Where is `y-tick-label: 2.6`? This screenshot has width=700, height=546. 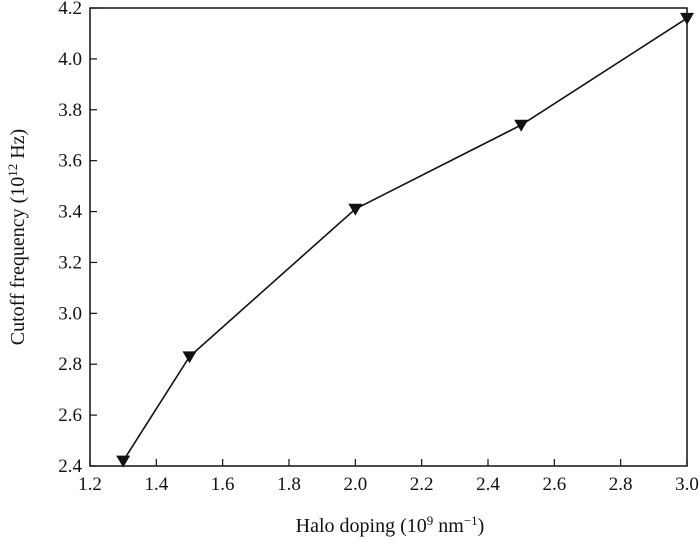 y-tick-label: 2.6 is located at coordinates (70, 415).